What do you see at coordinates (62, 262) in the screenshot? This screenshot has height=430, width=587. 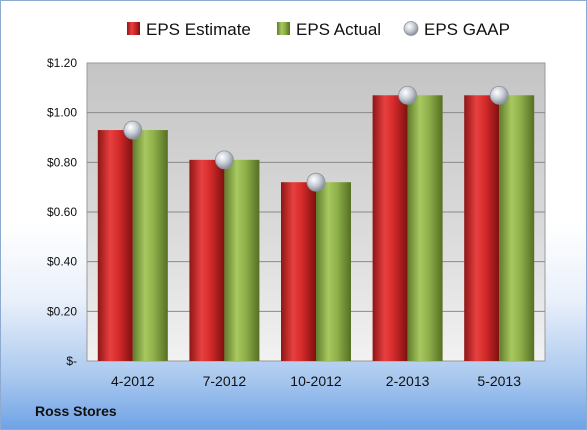 I see `y-tick-label: $0.40` at bounding box center [62, 262].